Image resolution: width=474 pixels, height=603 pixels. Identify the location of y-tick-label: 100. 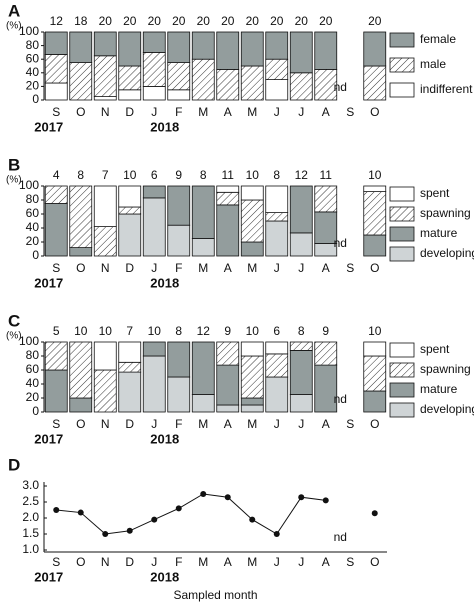
(29, 31).